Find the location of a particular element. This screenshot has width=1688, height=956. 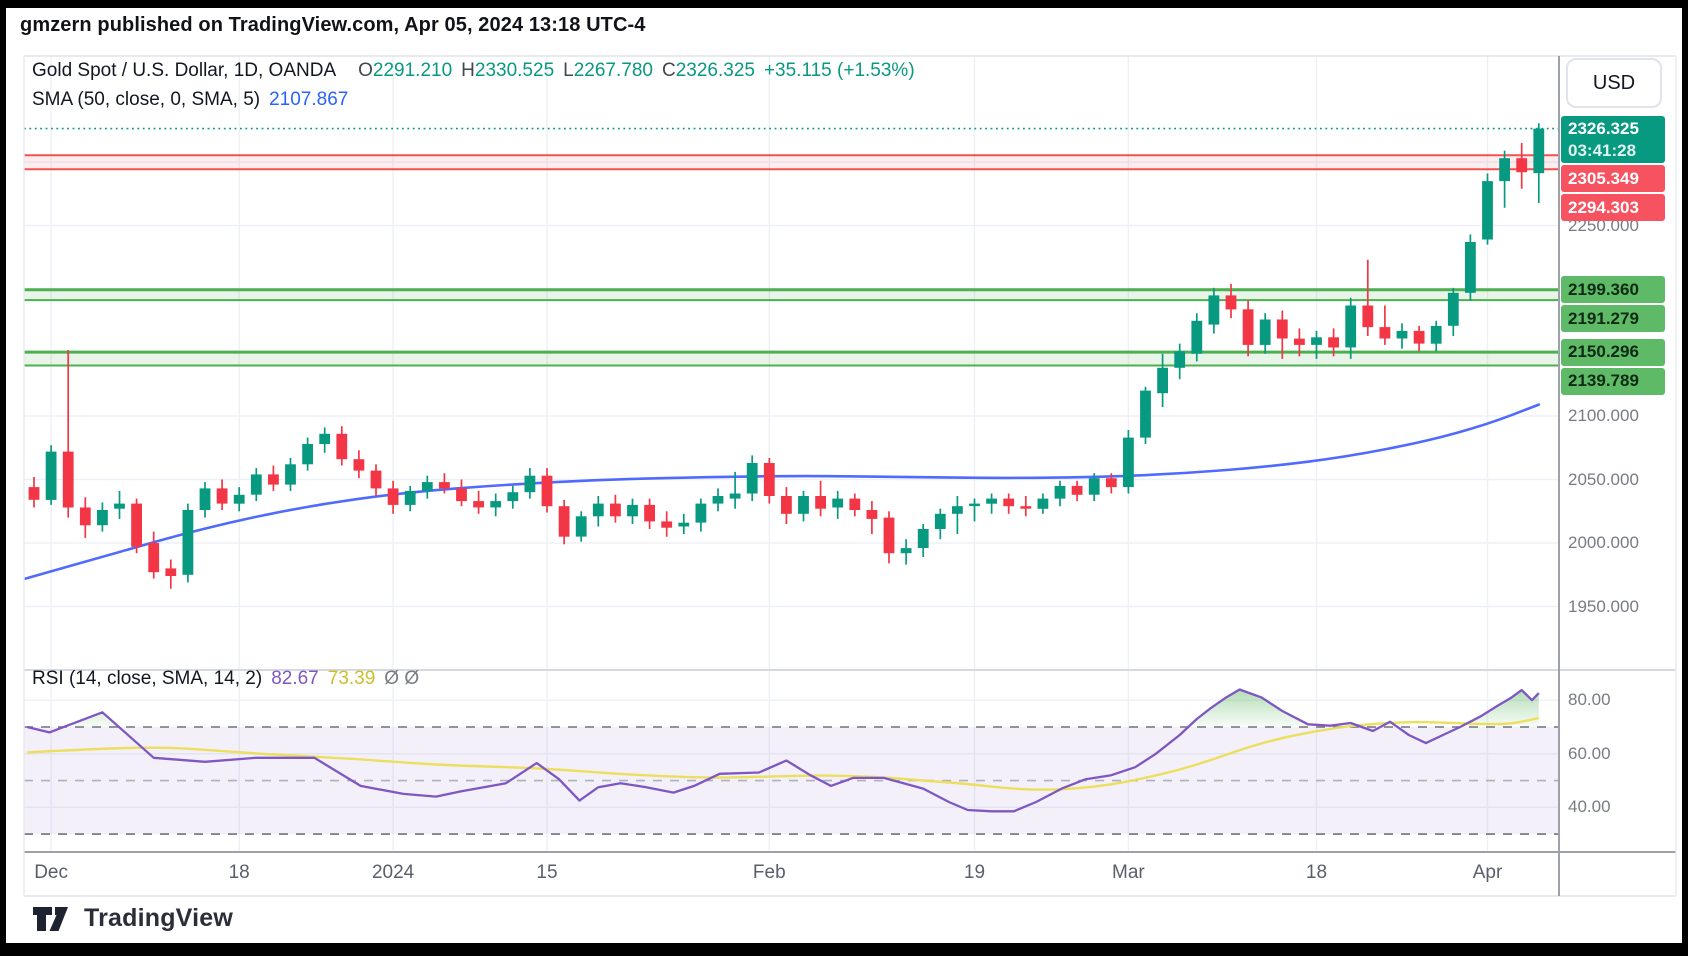

rsi-hidden-bands: Ø Ø is located at coordinates (402, 678).